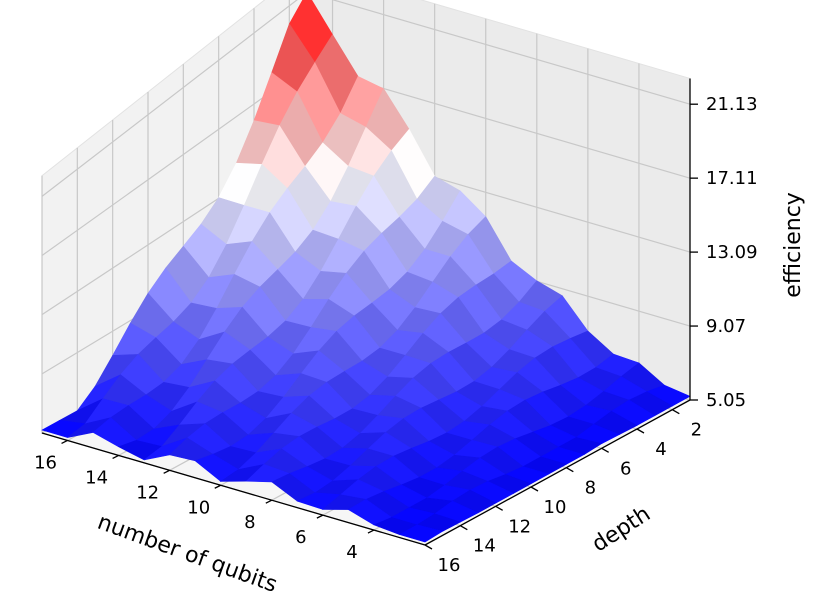  What do you see at coordinates (732, 104) in the screenshot?
I see `z-tick-label: 21.13` at bounding box center [732, 104].